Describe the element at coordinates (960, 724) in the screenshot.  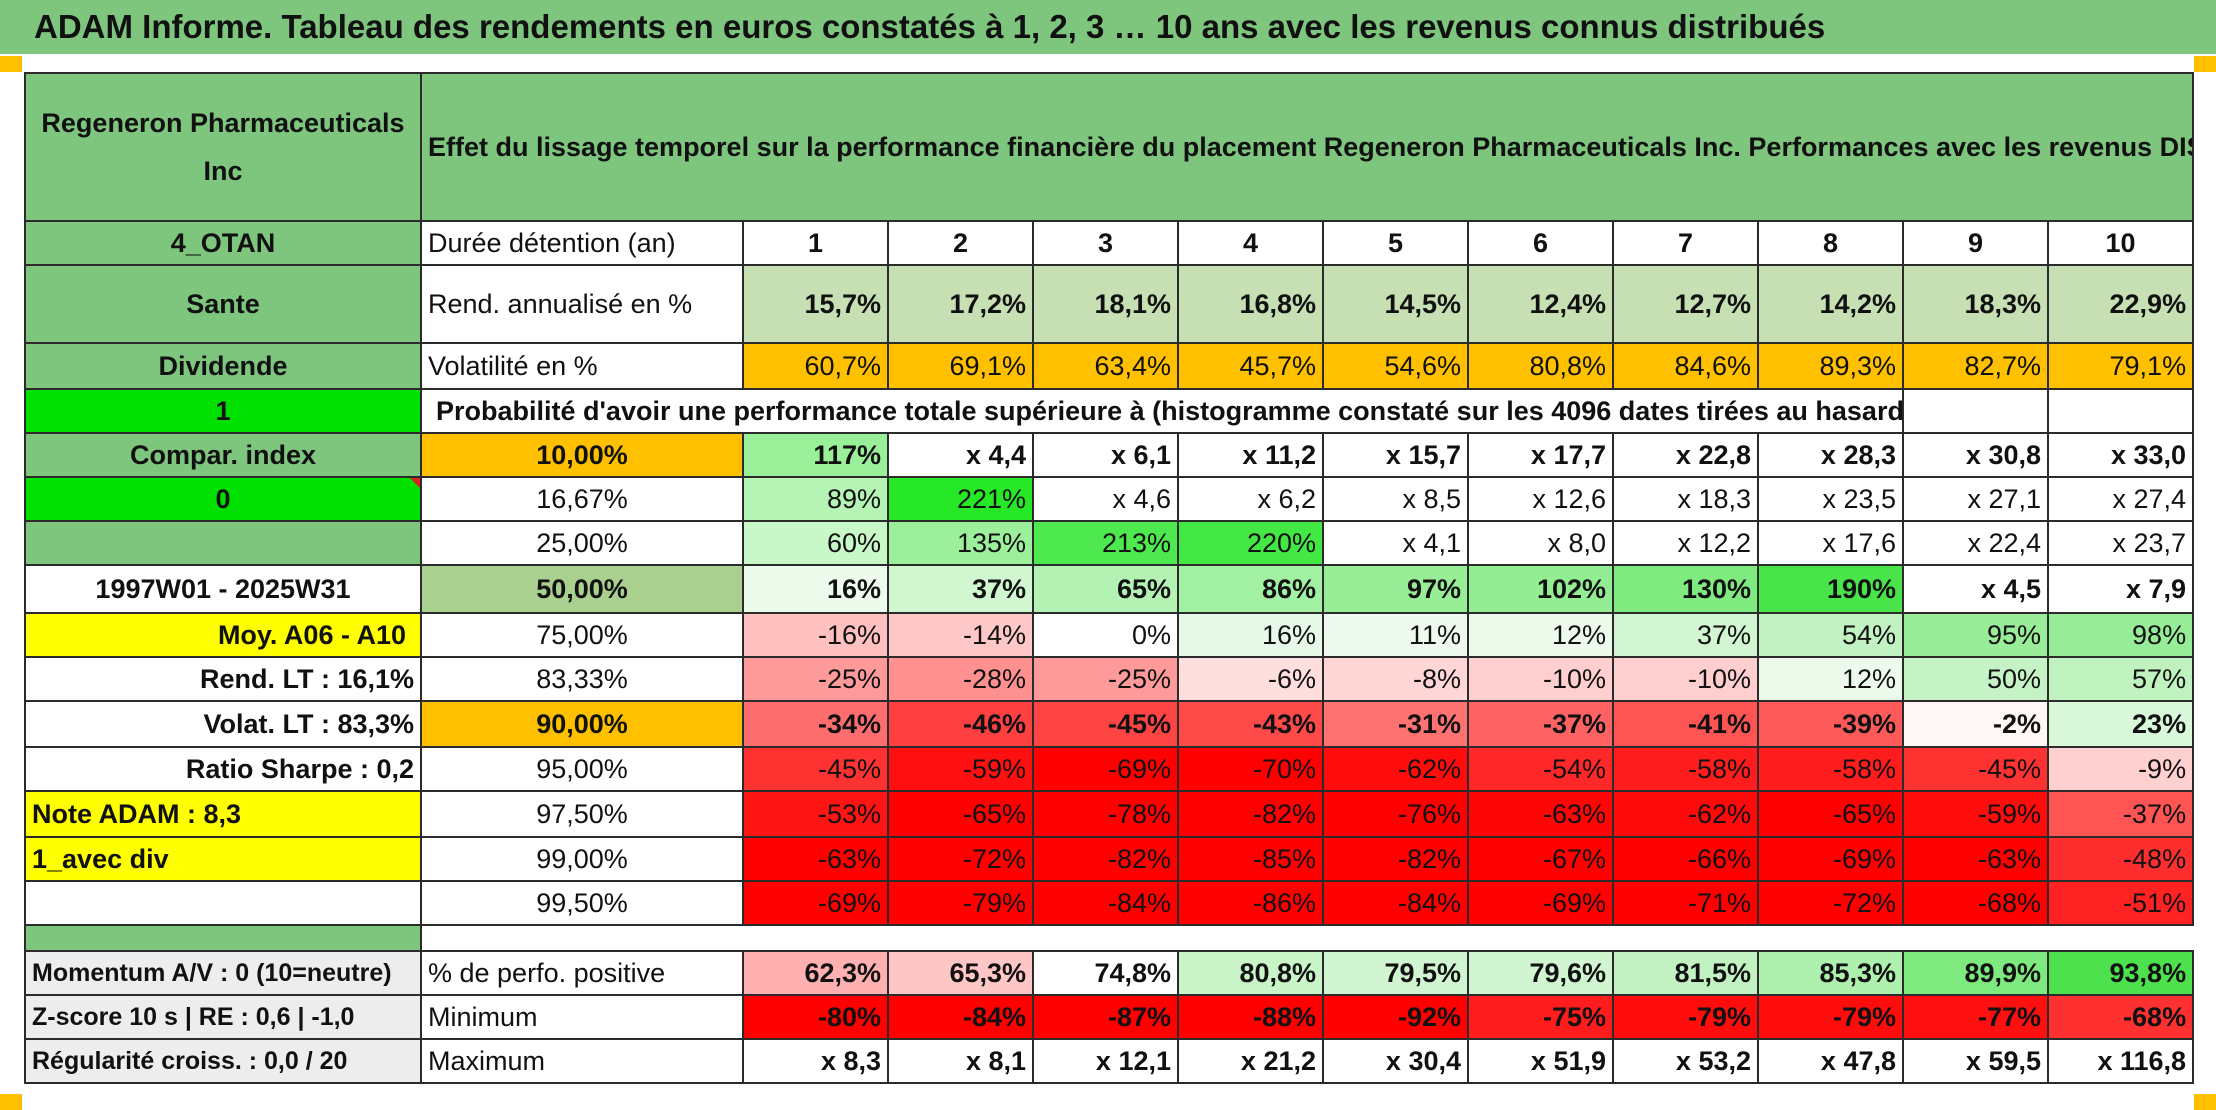
I see `quantile-value: -46%` at that location.